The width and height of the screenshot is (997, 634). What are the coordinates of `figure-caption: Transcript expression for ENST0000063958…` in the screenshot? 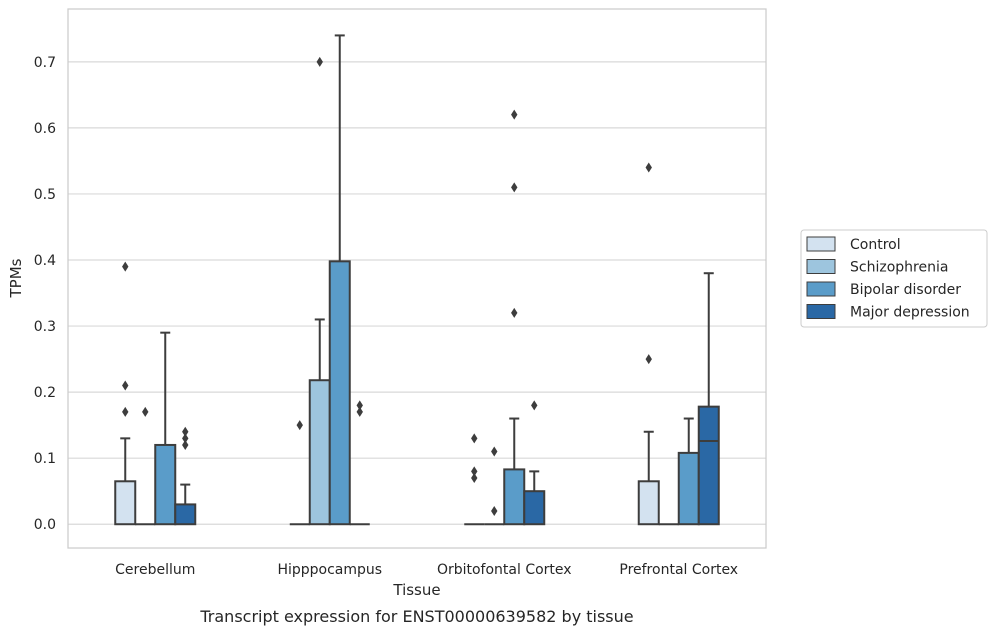 It's located at (416, 616).